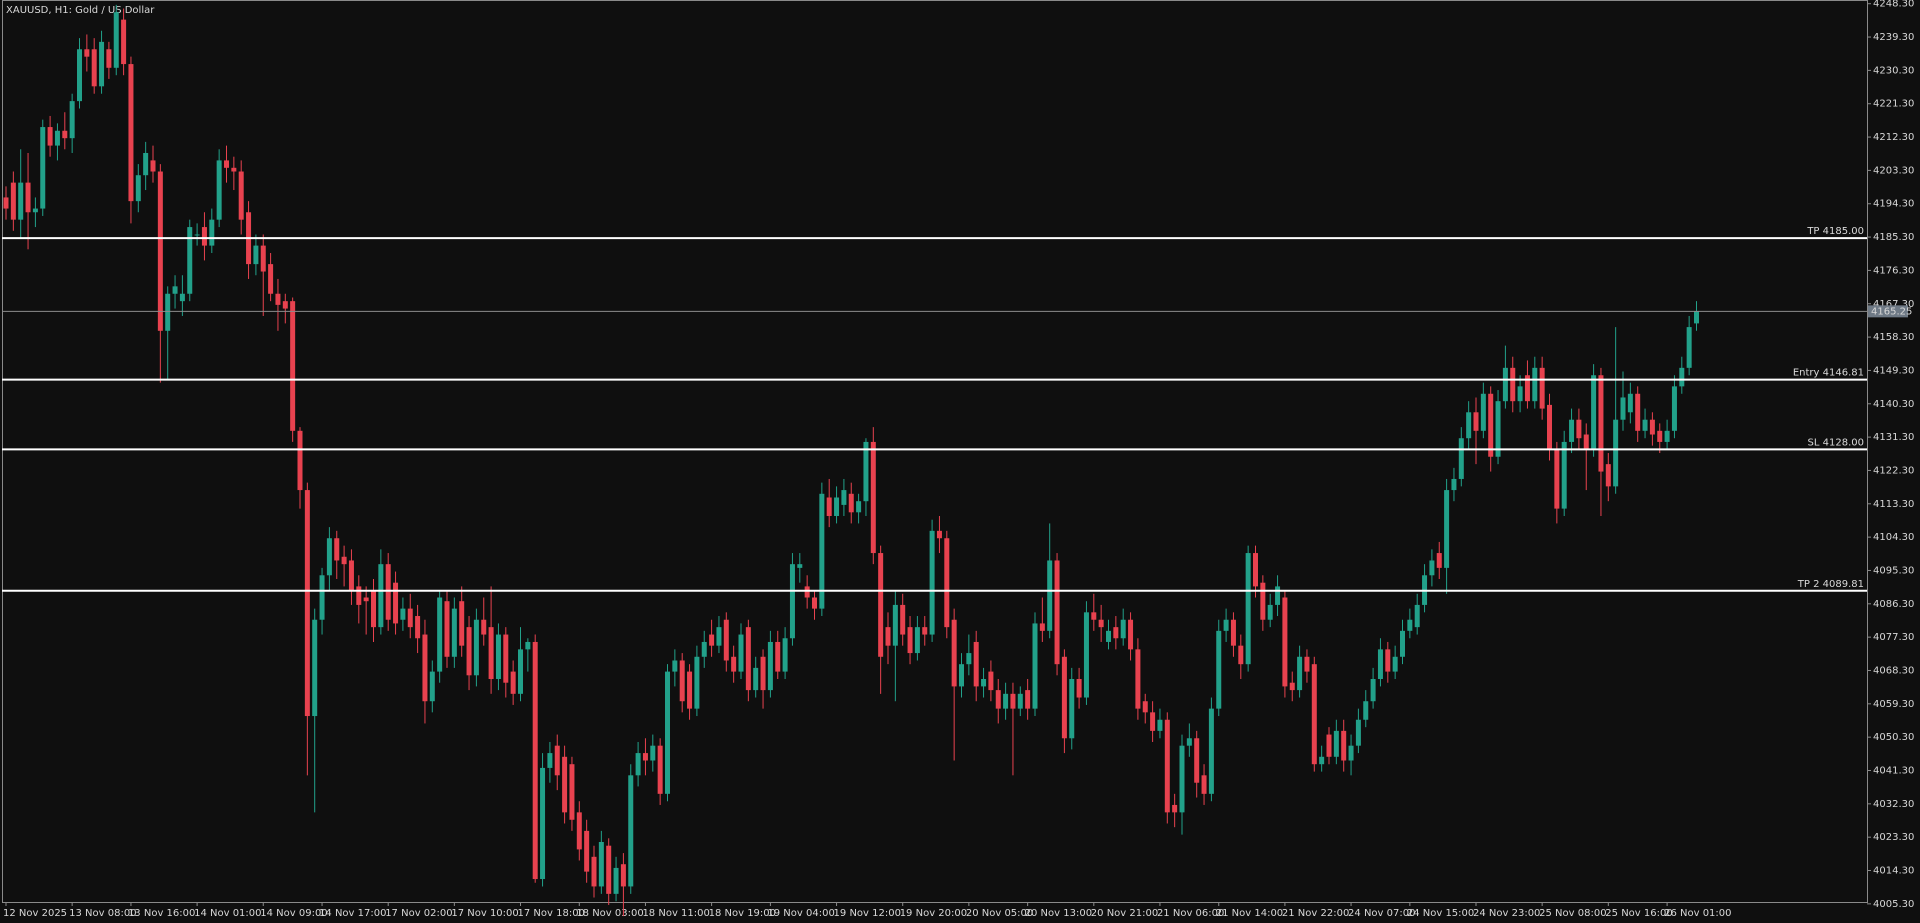  What do you see at coordinates (1836, 442) in the screenshot?
I see `level-label: SL 4128.00` at bounding box center [1836, 442].